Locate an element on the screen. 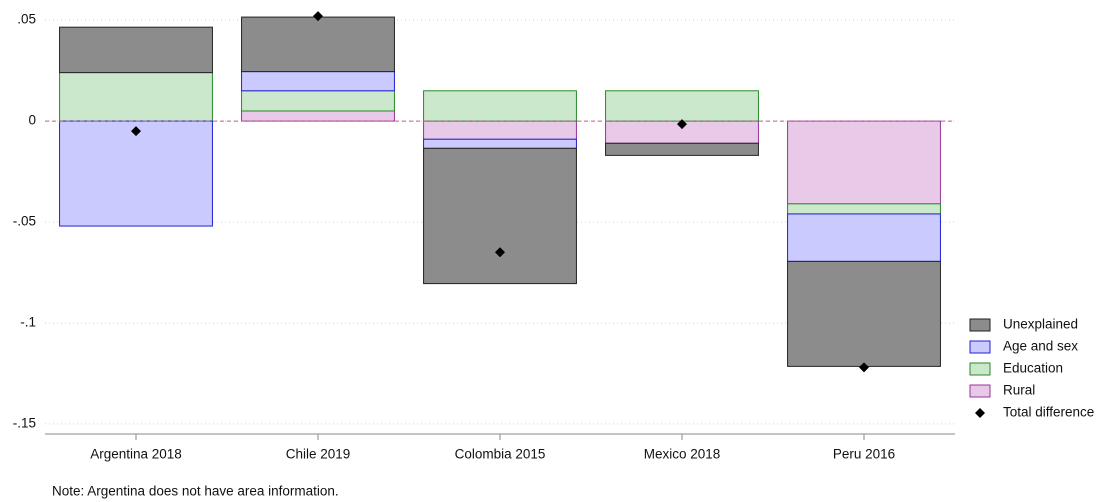 This screenshot has height=502, width=1110. legend-label: Rural is located at coordinates (1019, 390).